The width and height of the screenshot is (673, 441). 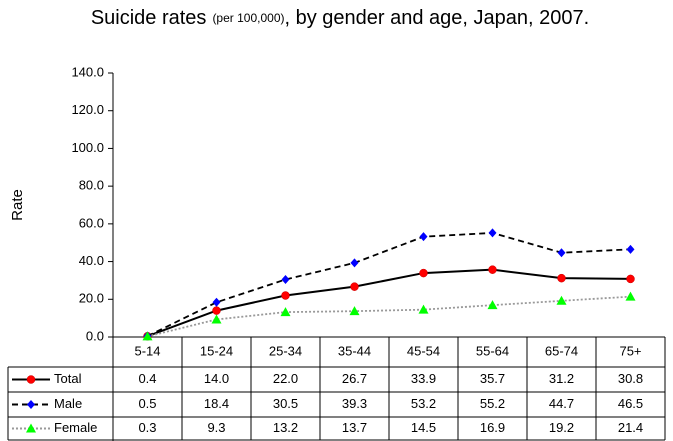 What do you see at coordinates (147, 378) in the screenshot?
I see `table-cell: 0.4` at bounding box center [147, 378].